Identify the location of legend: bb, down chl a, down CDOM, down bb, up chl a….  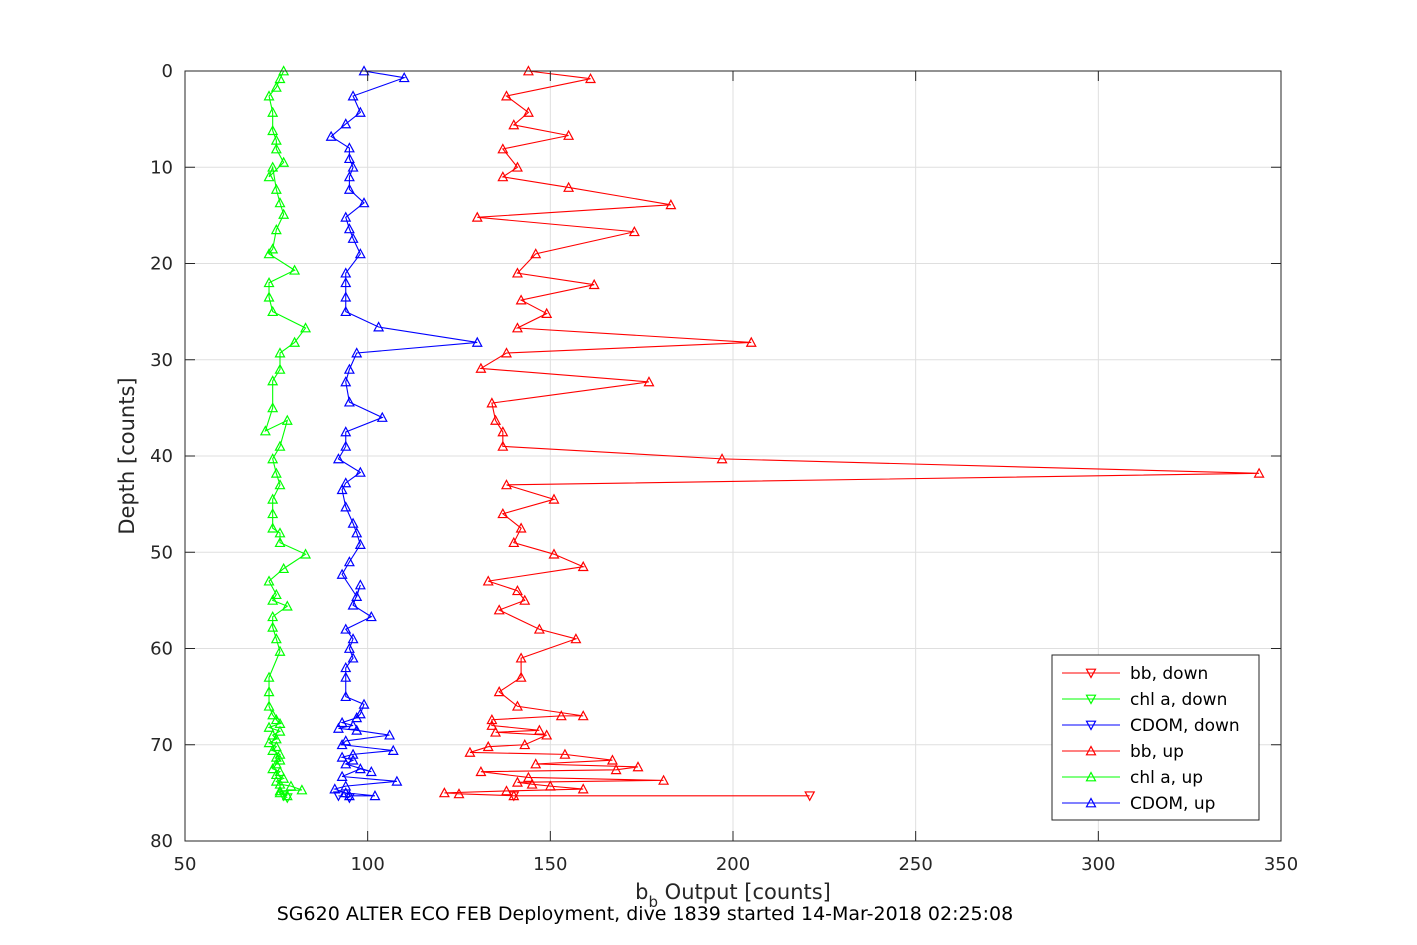
(1155, 737).